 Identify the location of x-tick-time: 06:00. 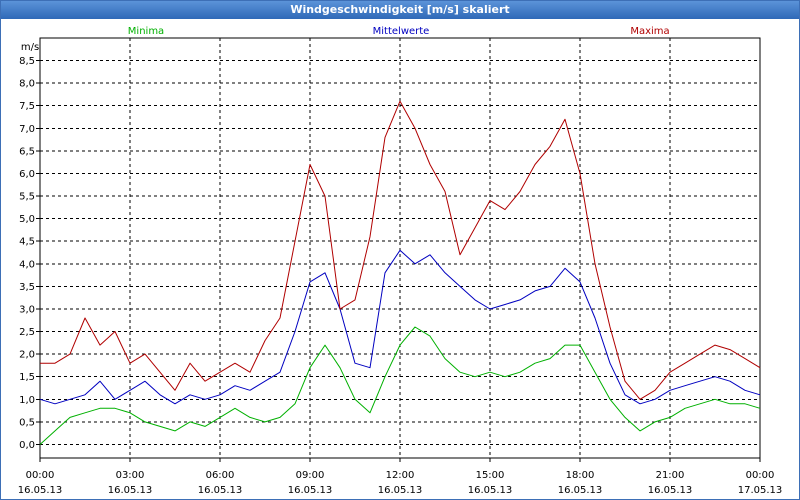
(220, 475).